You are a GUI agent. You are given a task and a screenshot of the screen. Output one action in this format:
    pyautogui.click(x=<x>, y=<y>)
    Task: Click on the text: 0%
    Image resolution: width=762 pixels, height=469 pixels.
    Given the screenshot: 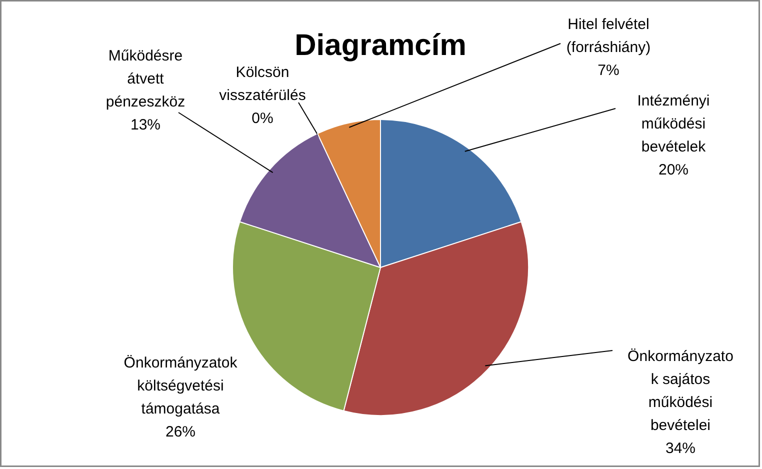 What is the action you would take?
    pyautogui.click(x=263, y=118)
    